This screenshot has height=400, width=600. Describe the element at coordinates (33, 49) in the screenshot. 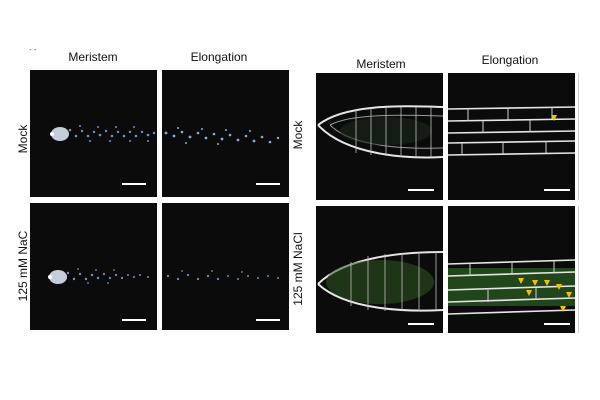

I see `figure-panel-mark: ‐ ‐` at that location.